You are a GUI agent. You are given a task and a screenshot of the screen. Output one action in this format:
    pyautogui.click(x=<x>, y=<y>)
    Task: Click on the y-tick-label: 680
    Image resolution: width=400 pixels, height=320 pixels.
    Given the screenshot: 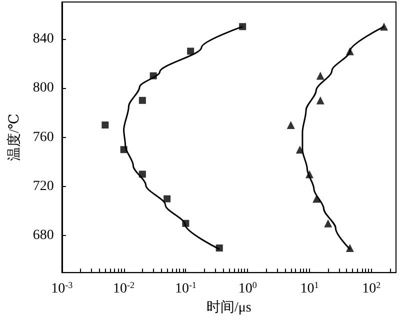 What is the action you would take?
    pyautogui.click(x=43, y=236)
    